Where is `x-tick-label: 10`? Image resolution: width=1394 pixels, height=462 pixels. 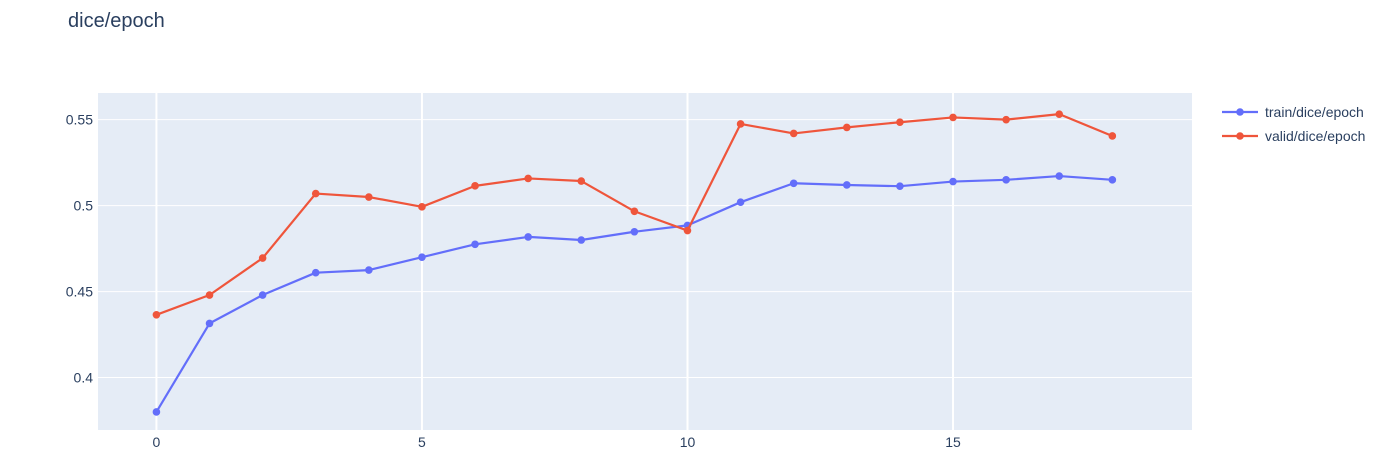
x-tick-label: 10 is located at coordinates (688, 442).